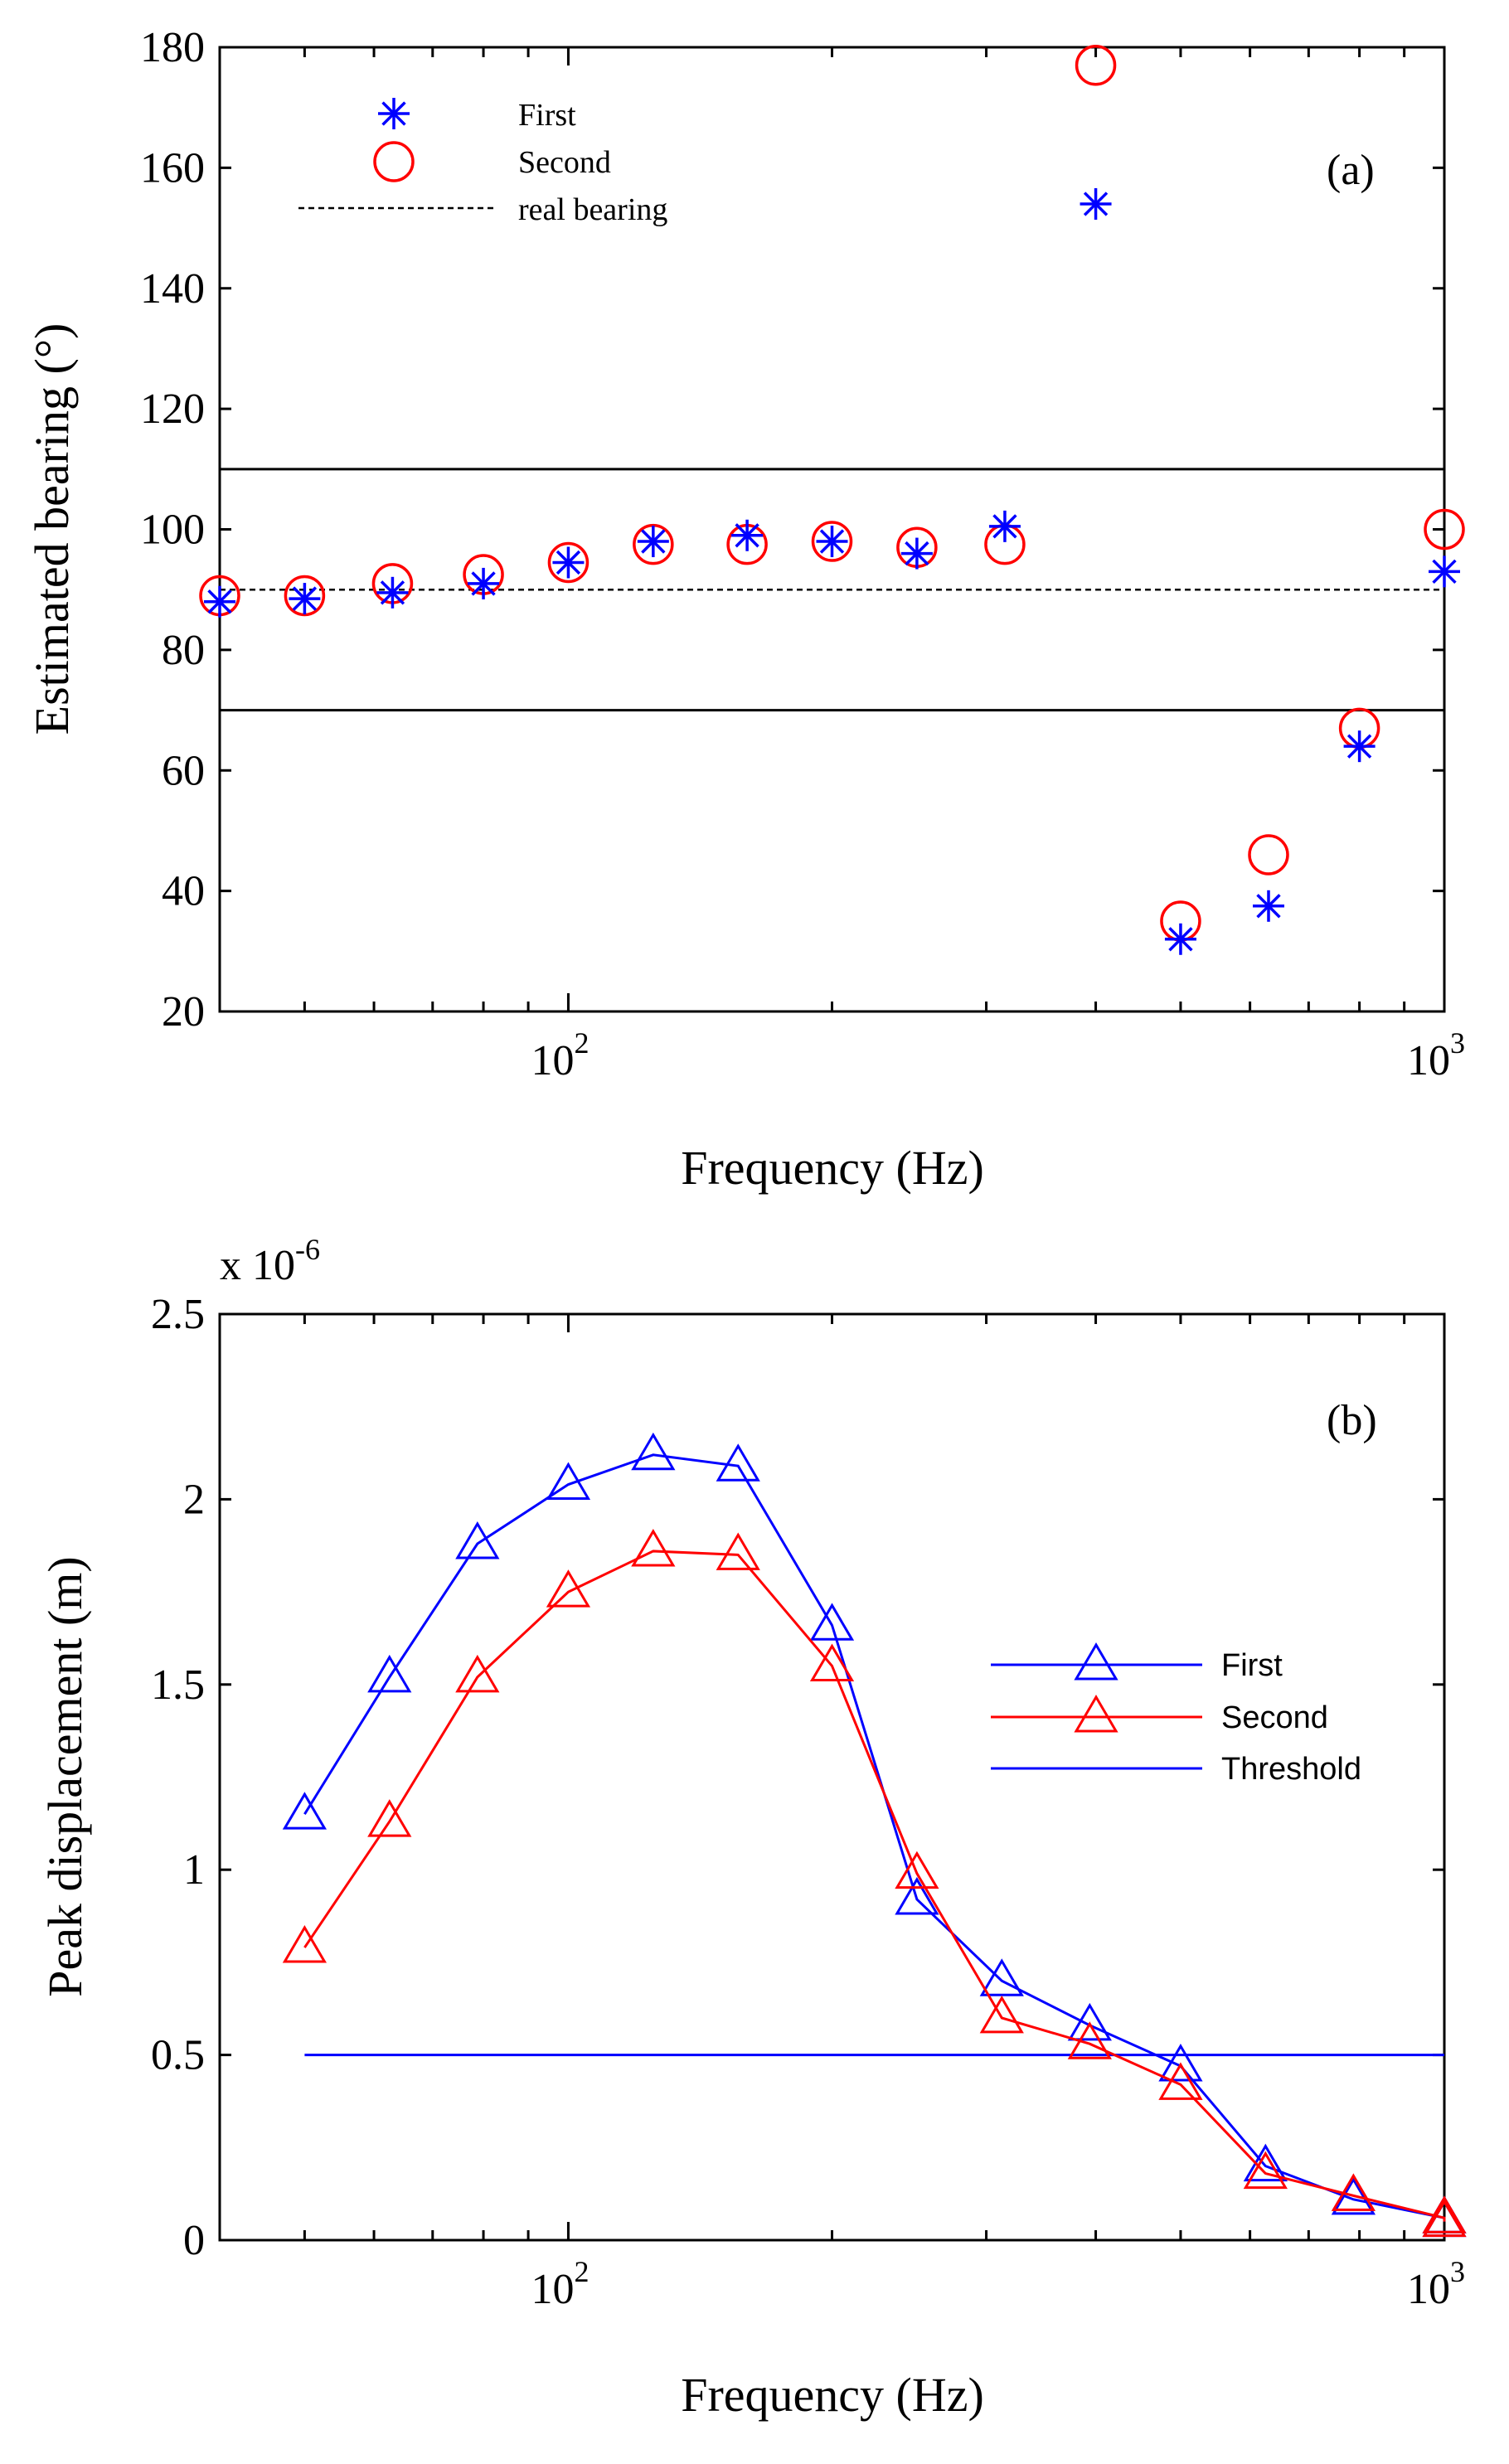  What do you see at coordinates (178, 2056) in the screenshot?
I see `panel-b-y-tick-label: 0.5` at bounding box center [178, 2056].